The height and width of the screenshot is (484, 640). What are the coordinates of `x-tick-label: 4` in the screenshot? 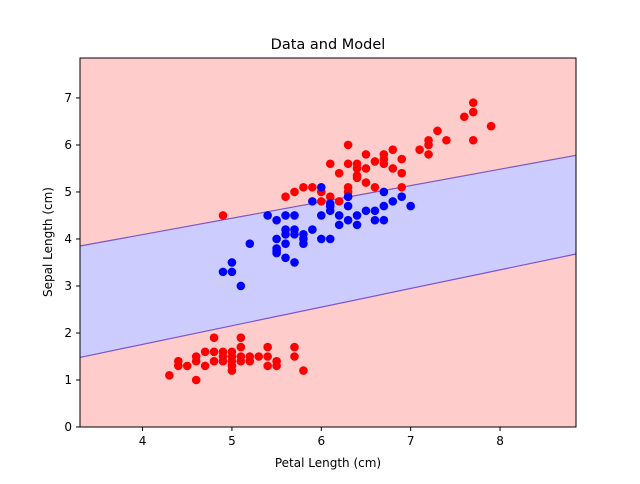 It's located at (143, 441).